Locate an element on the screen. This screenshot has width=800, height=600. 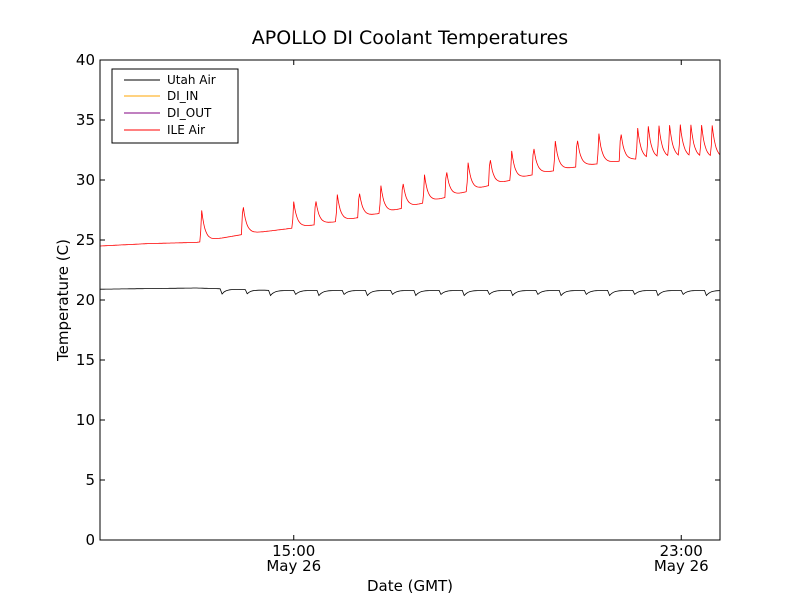
y-tick-label: 10 is located at coordinates (85, 420).